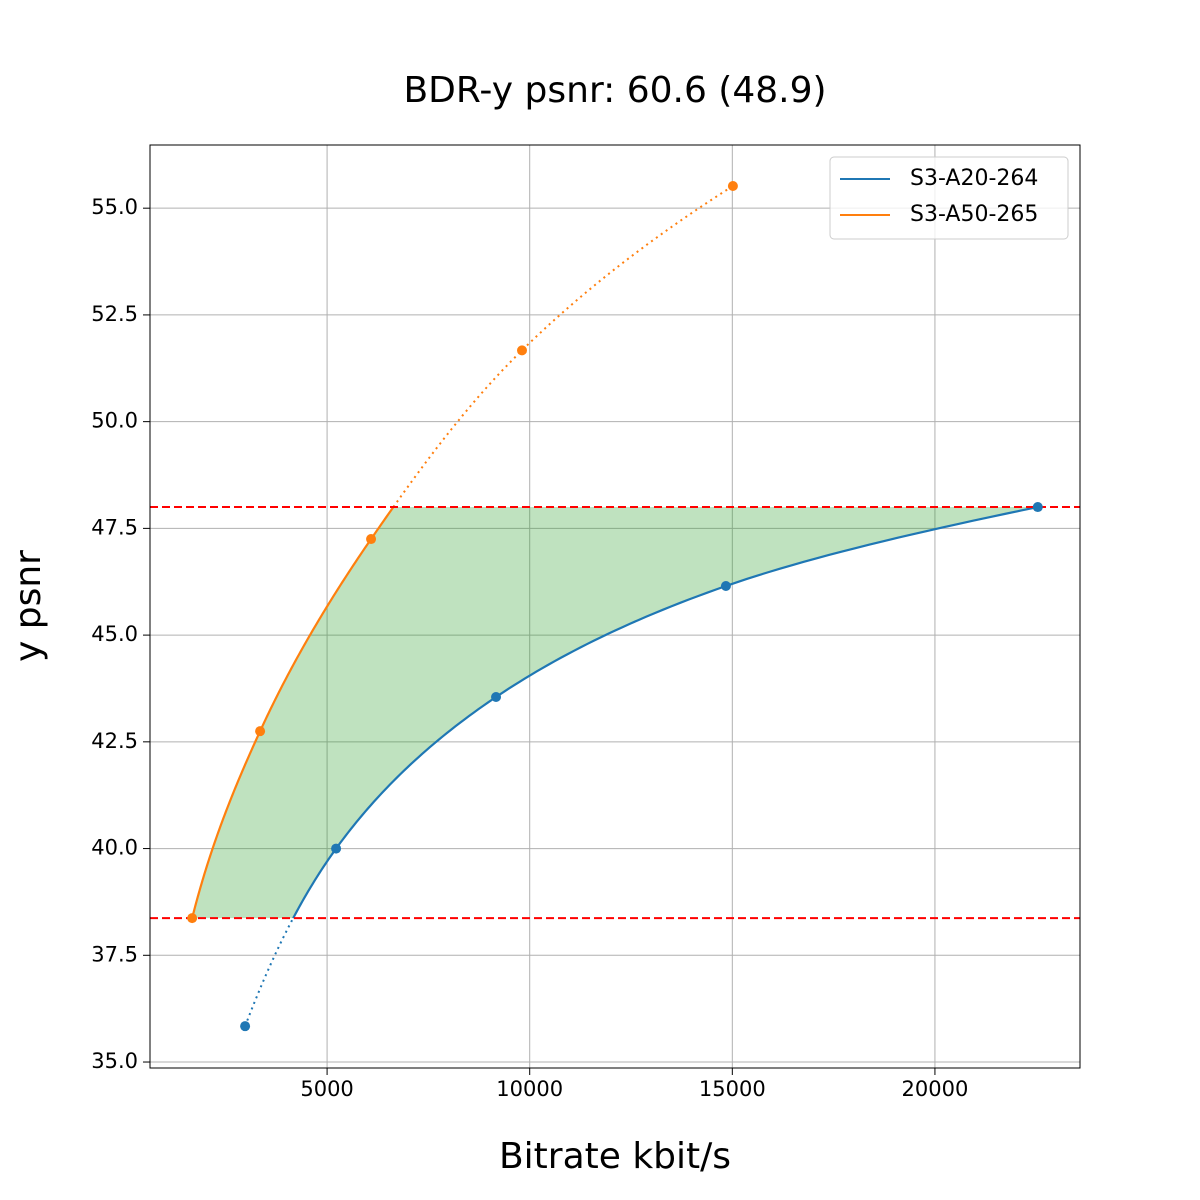  I want to click on x-tick-label: 10000, so click(529, 1089).